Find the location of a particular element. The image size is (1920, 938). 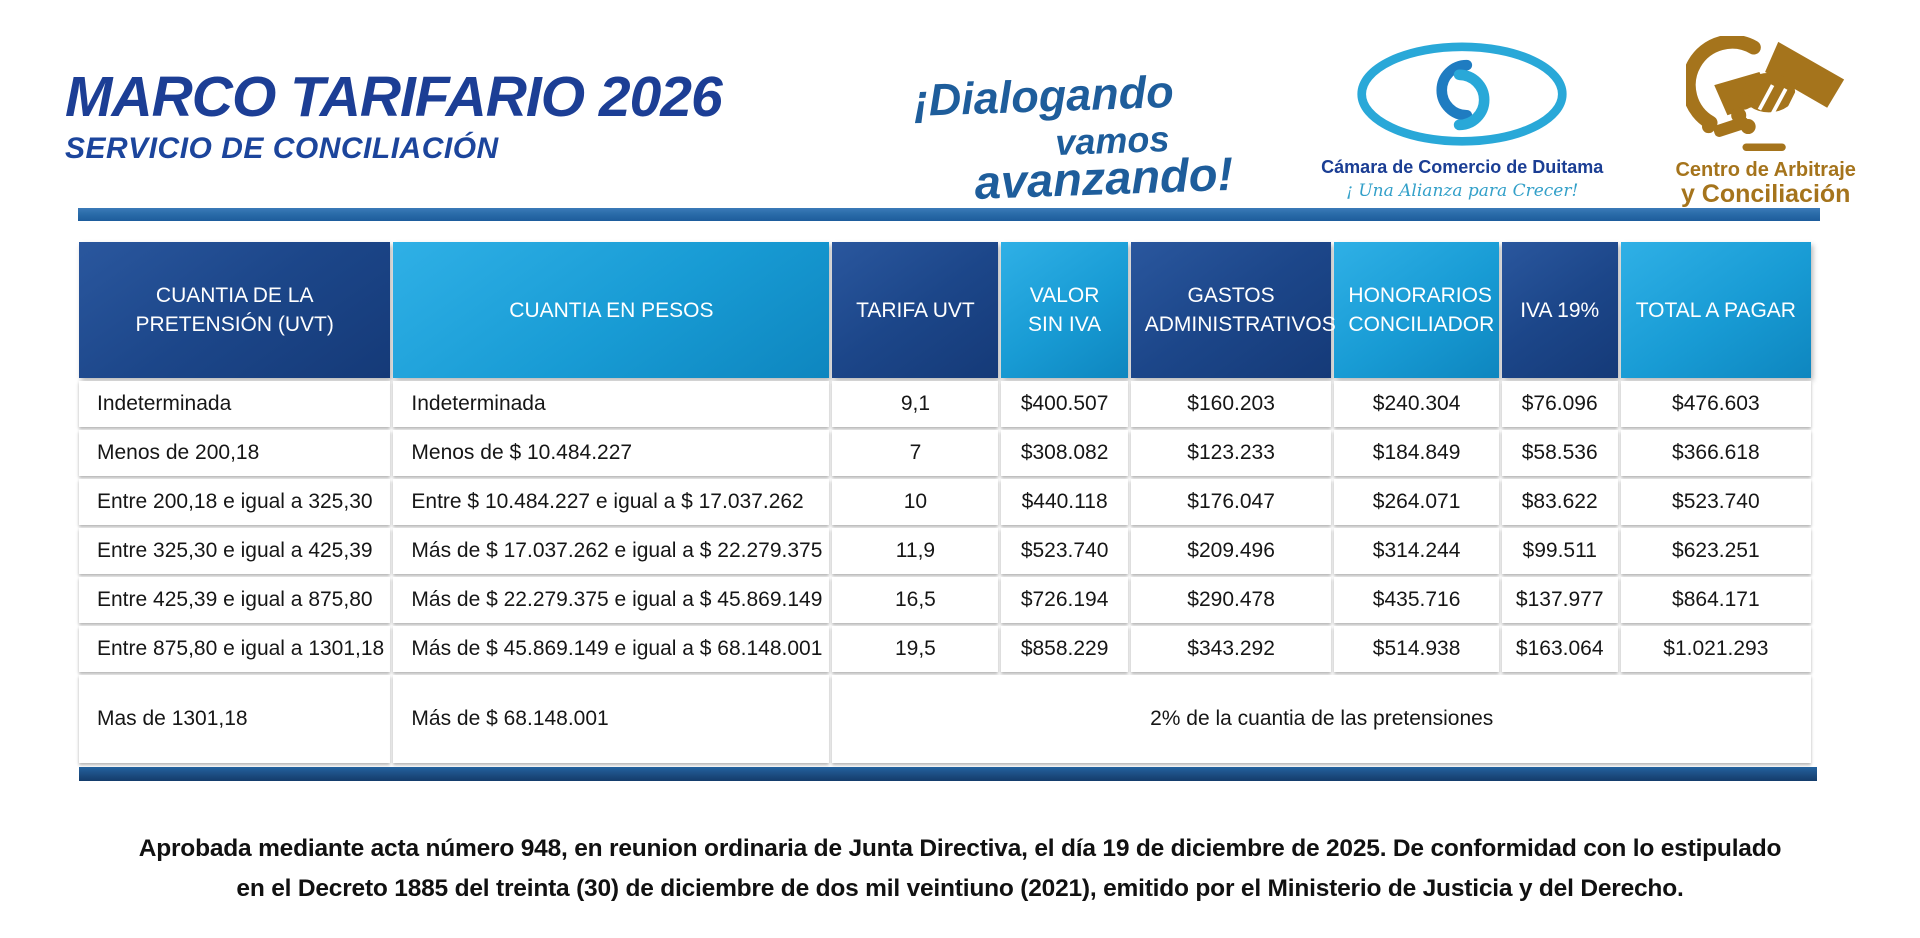

table-cell: $184.849 is located at coordinates (1416, 453).